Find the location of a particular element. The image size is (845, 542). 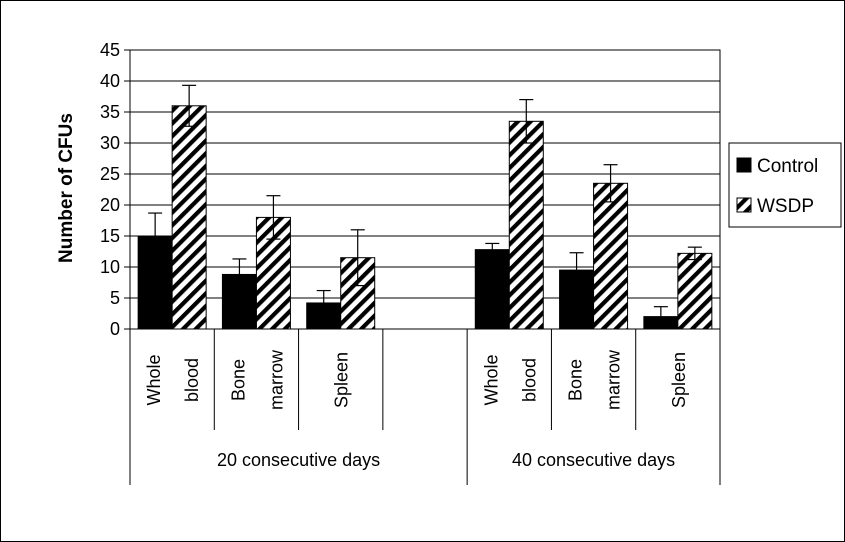

y-tick-label: 30 is located at coordinates (110, 143).